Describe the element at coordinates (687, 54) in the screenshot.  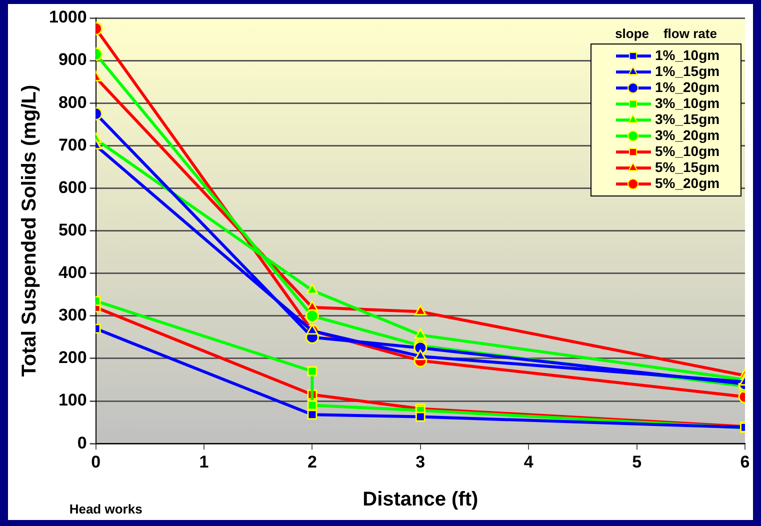
I see `legend-label: 1%_10gm` at that location.